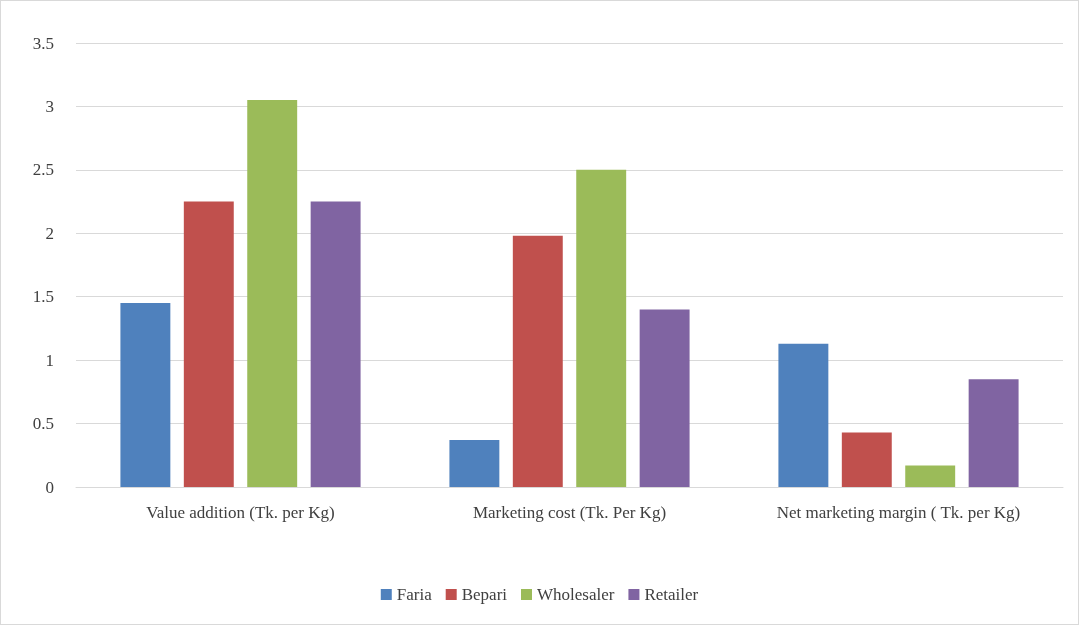 This screenshot has height=625, width=1079. I want to click on y-tick-label: 3, so click(49, 106).